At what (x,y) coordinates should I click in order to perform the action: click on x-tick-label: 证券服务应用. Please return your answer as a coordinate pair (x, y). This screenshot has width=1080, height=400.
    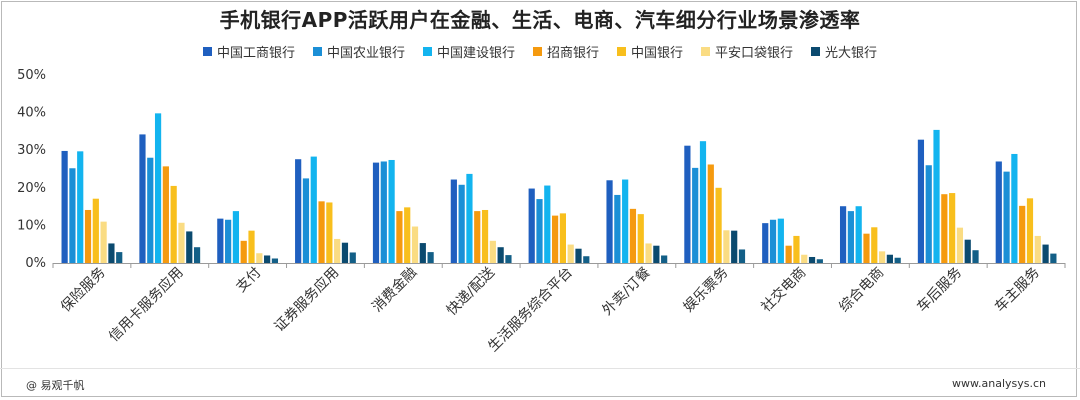
    Looking at the image, I should click on (306, 299).